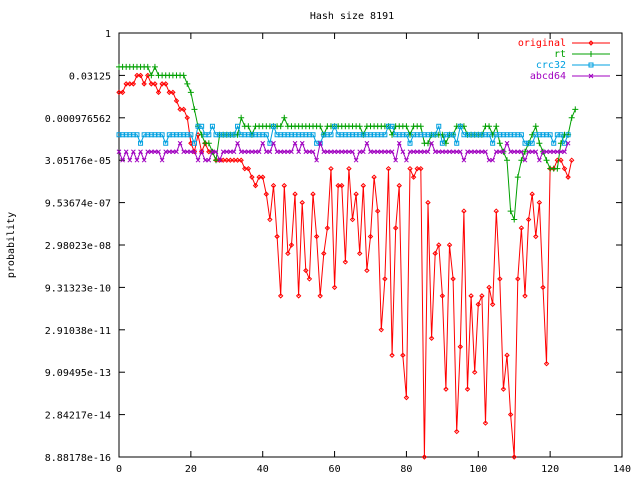 Image resolution: width=640 pixels, height=480 pixels. What do you see at coordinates (343, 134) in the screenshot?
I see `series-crc32` at bounding box center [343, 134].